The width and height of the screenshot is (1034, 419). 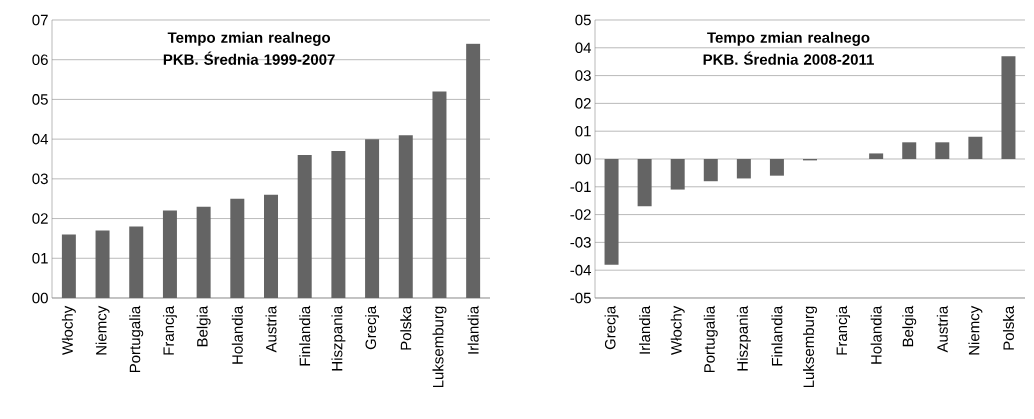 I want to click on text: Tempo zmian realnego PKB. Średnia 2008-2011, so click(x=788, y=48).